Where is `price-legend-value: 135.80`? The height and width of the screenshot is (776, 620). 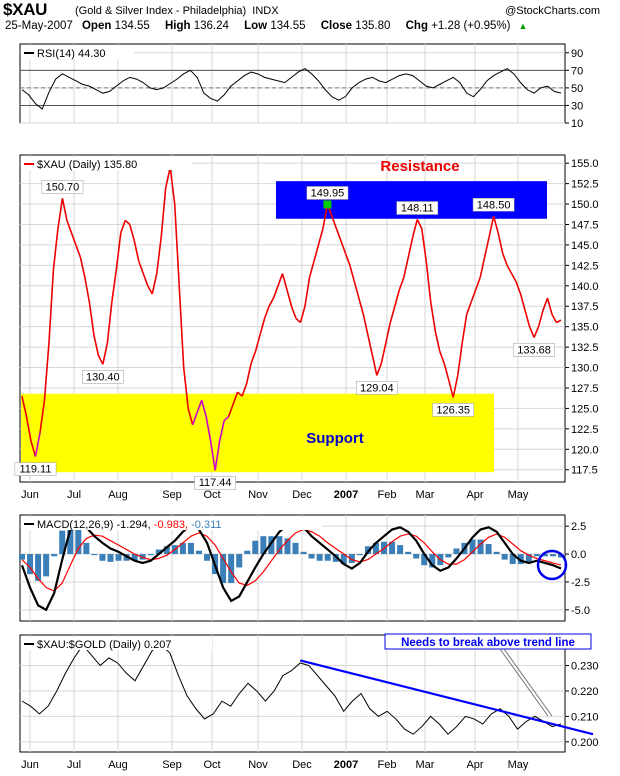 price-legend-value: 135.80 is located at coordinates (121, 165).